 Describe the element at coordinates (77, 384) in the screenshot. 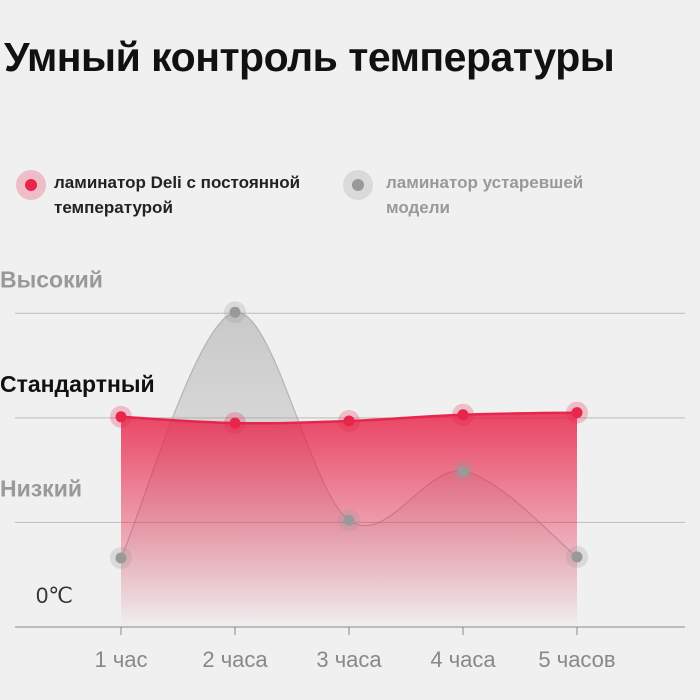

I see `y-tick-label: Стандартный` at that location.